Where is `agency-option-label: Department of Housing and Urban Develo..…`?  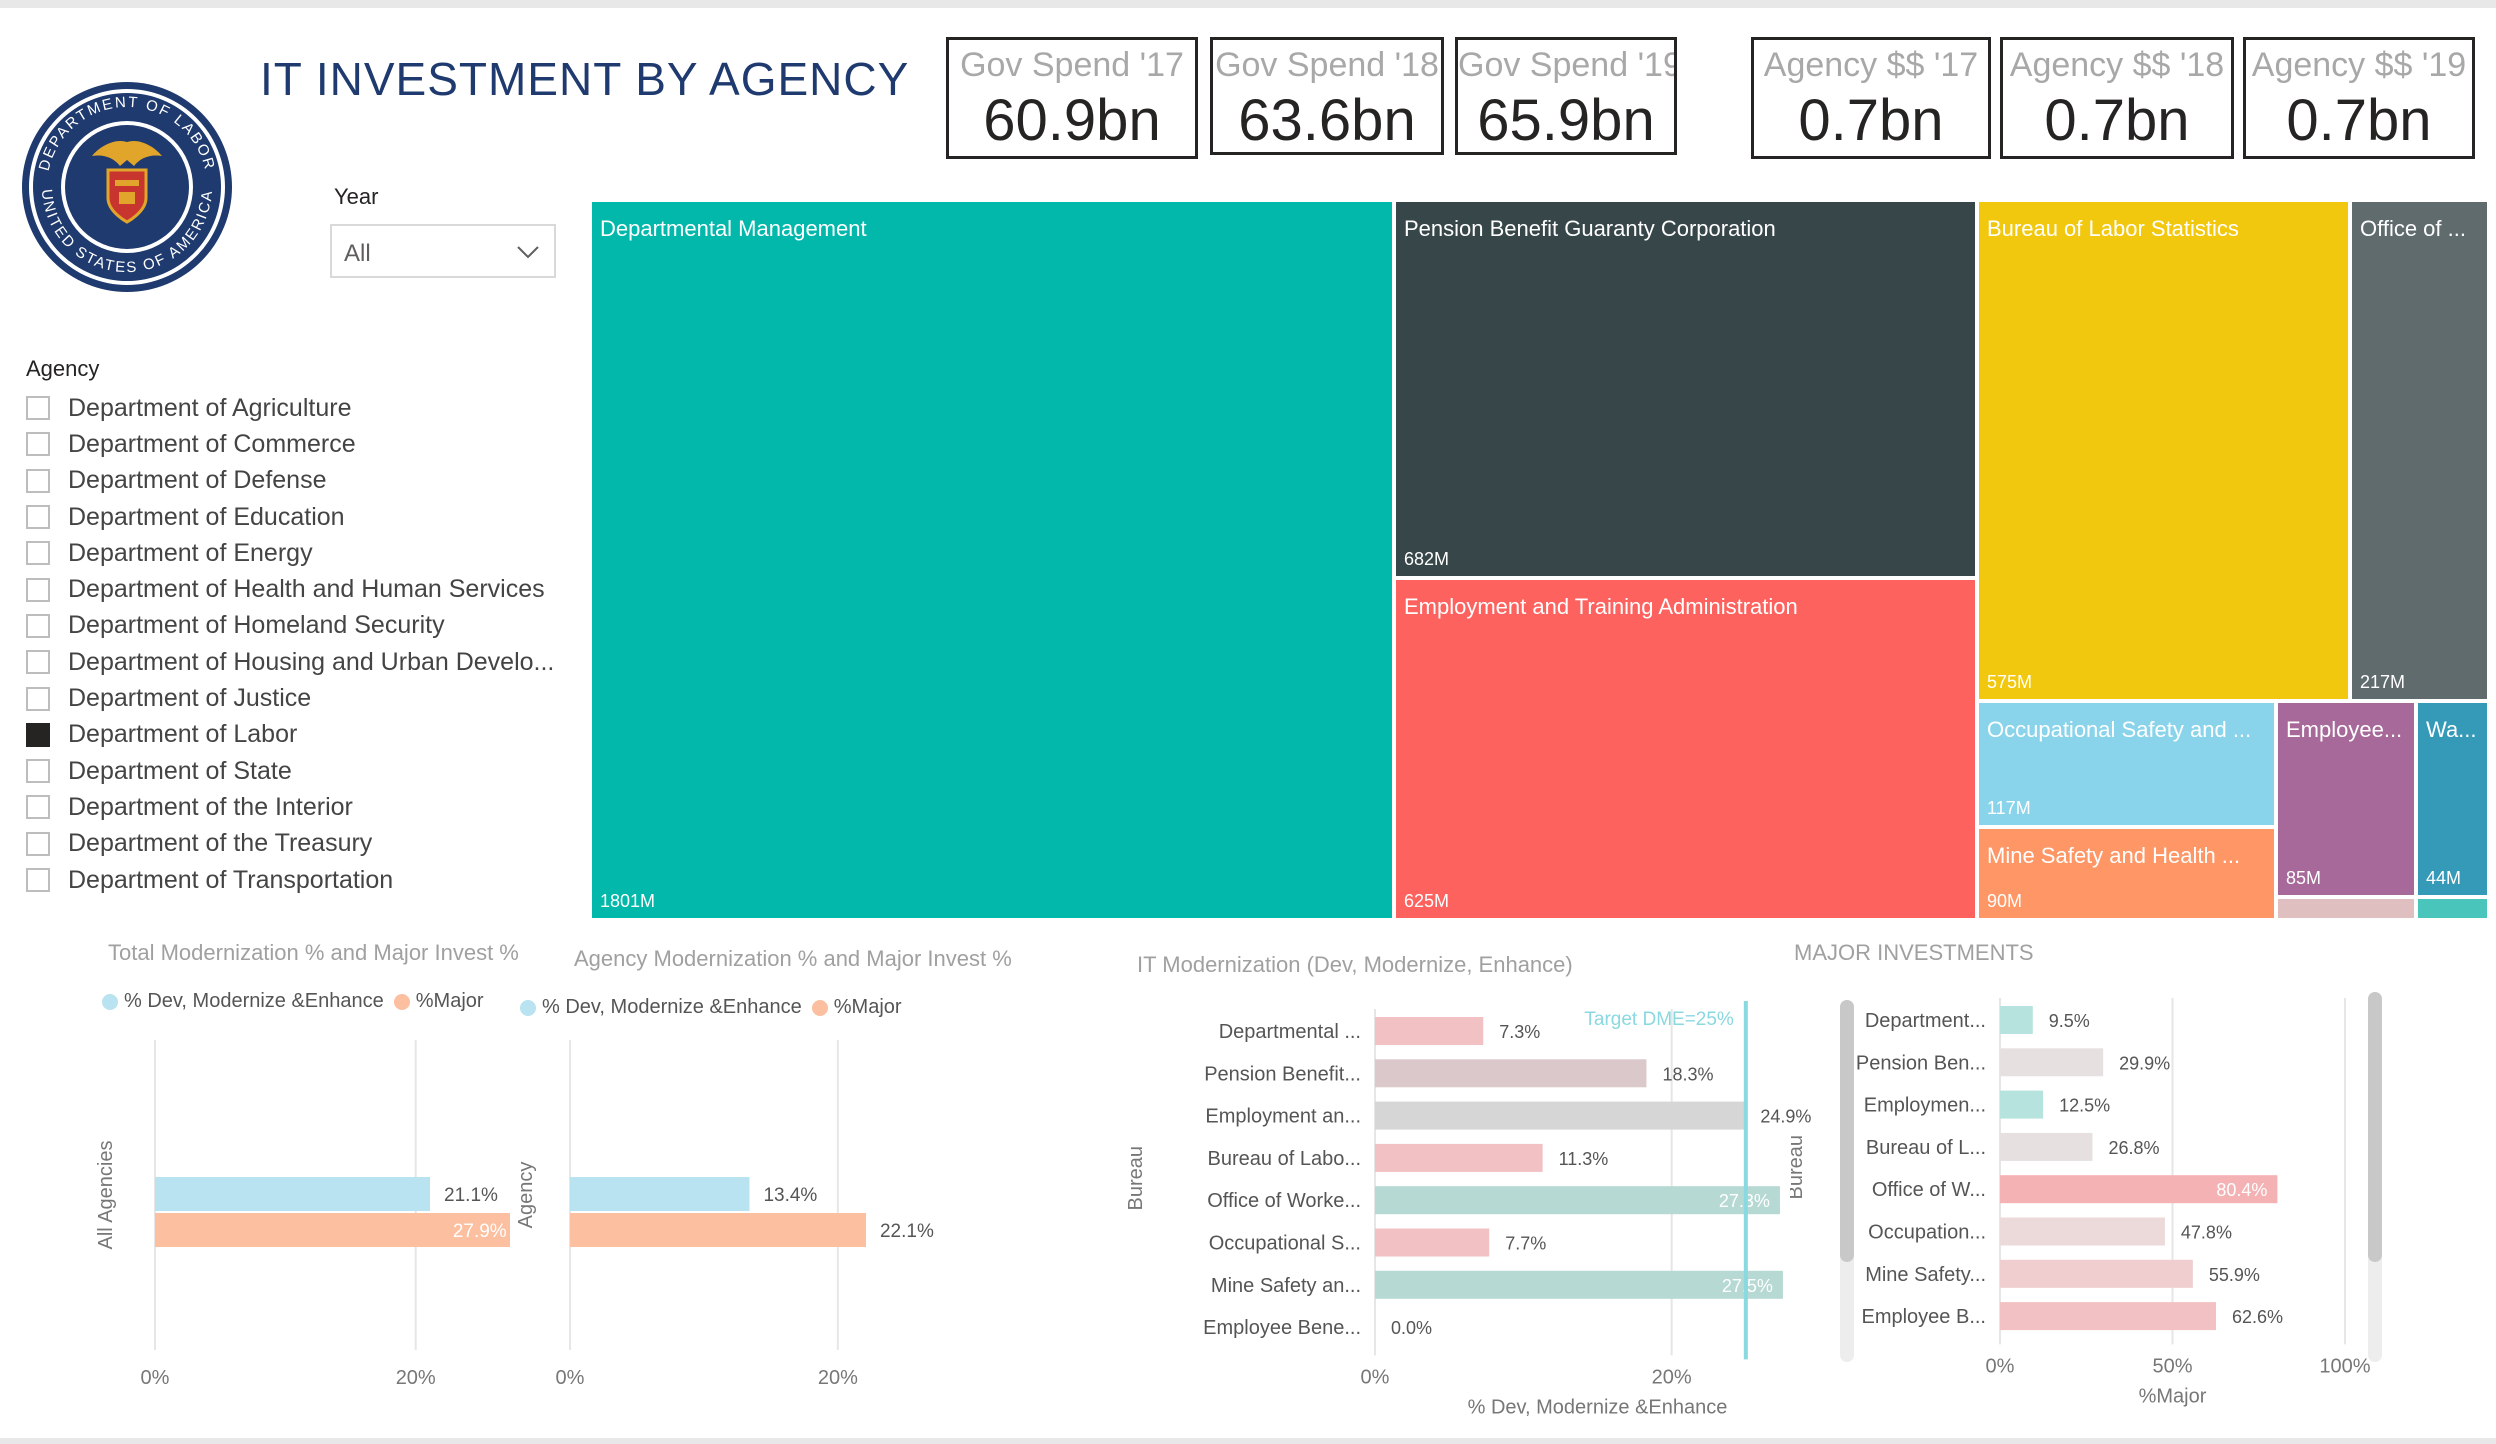
agency-option-label: Department of Housing and Urban Develo..… is located at coordinates (311, 661).